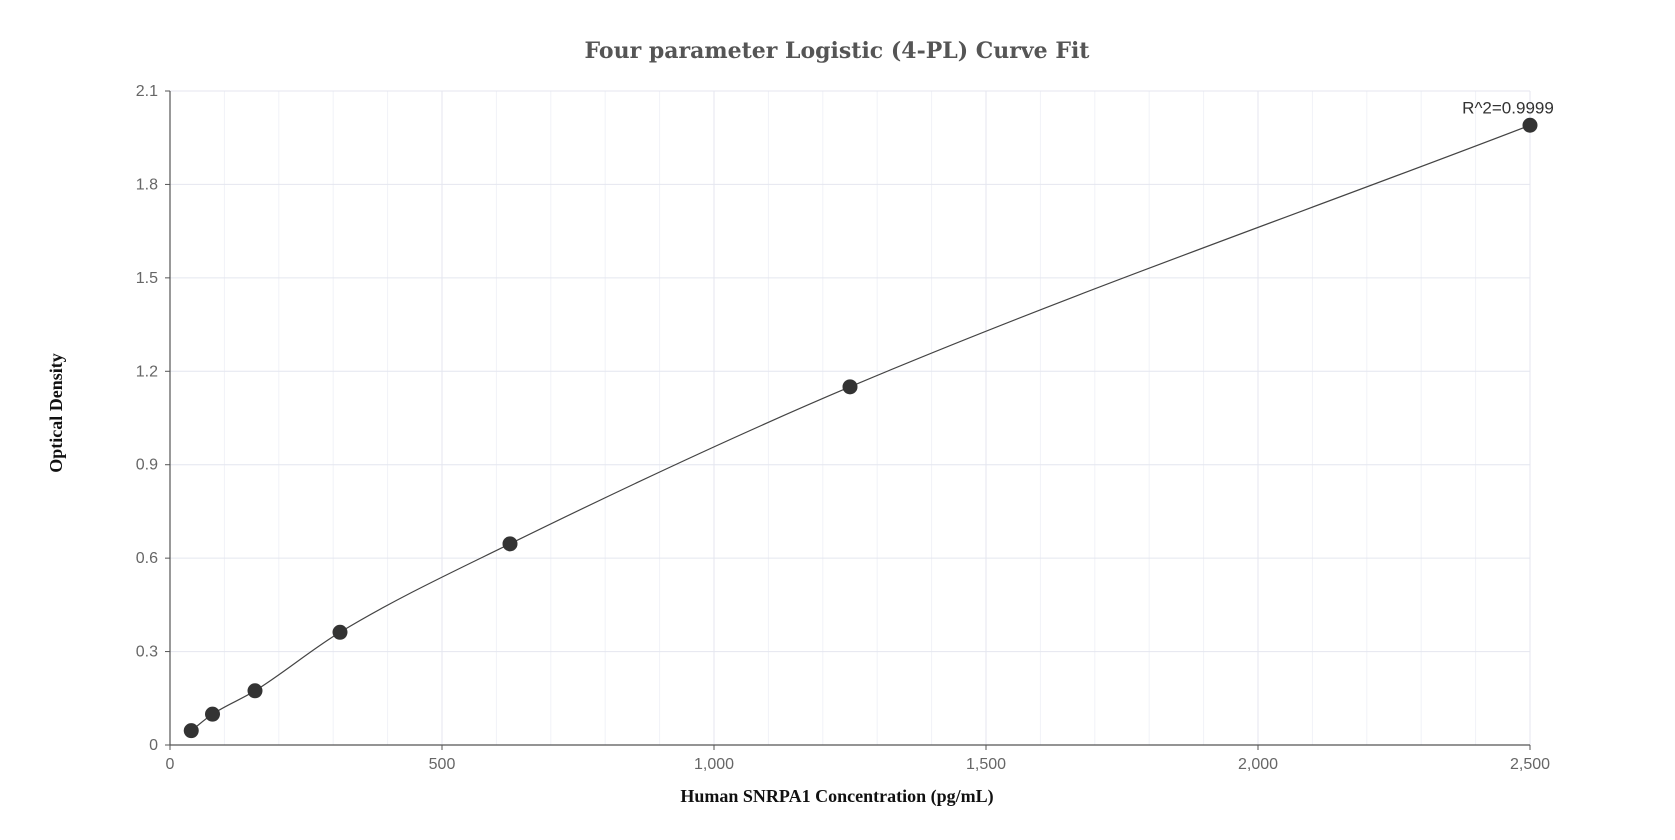 This screenshot has width=1675, height=840. I want to click on y-tick-label: 0.6, so click(147, 558).